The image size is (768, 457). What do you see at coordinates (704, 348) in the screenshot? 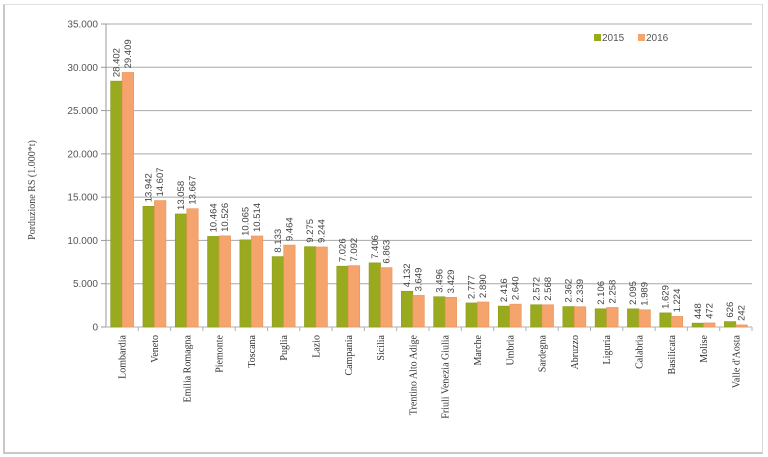
I see `x-tick-label: Molise` at bounding box center [704, 348].